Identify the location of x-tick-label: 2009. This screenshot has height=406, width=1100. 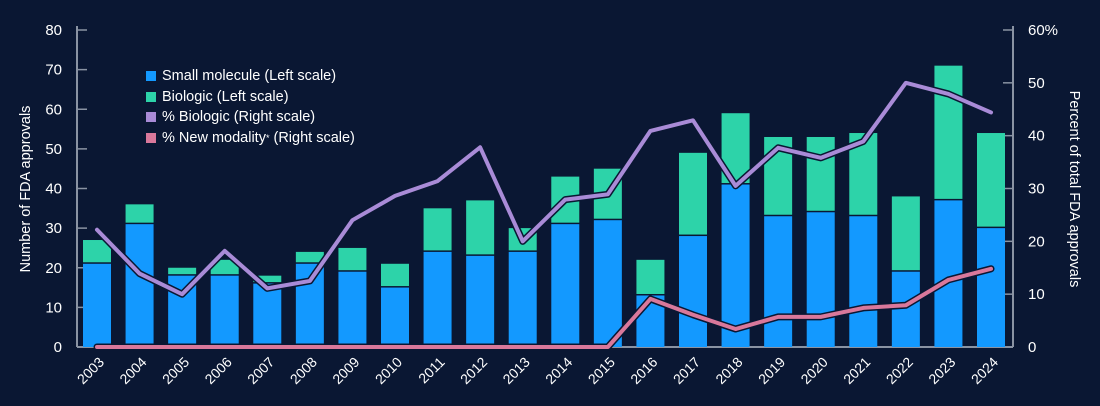
(345, 370).